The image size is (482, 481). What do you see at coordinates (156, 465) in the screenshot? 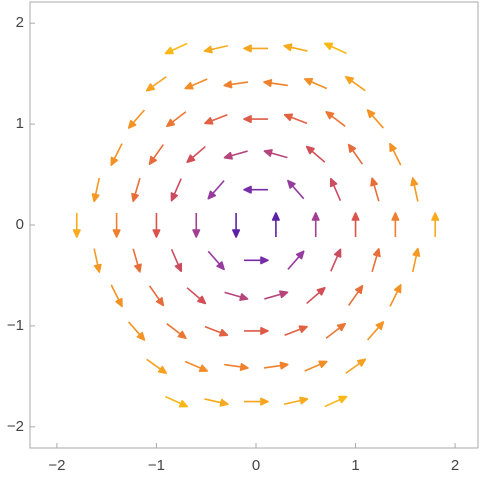
I see `x-tick-label: −1` at bounding box center [156, 465].